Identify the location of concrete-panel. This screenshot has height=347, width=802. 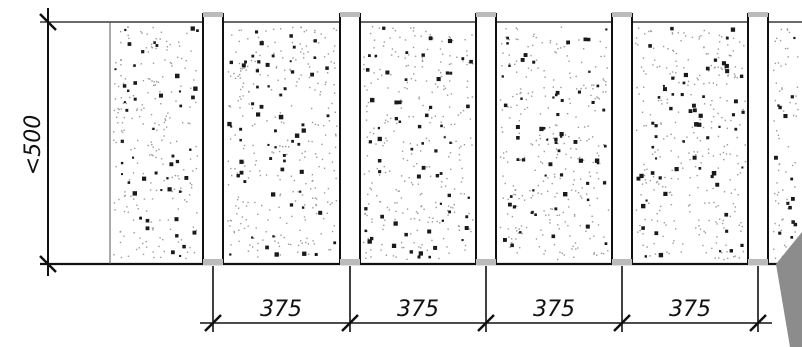
(282, 142).